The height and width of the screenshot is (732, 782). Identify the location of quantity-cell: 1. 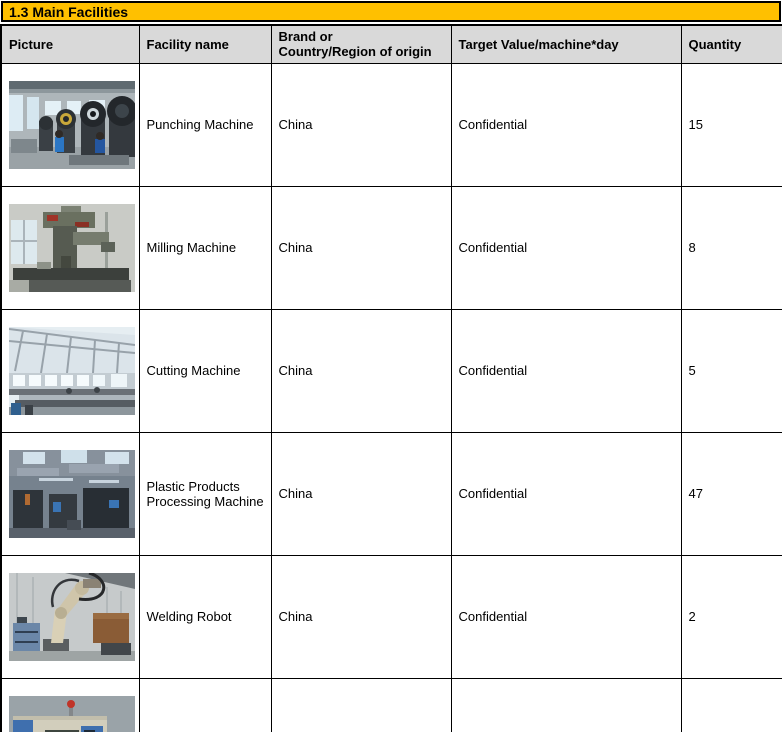
(731, 704).